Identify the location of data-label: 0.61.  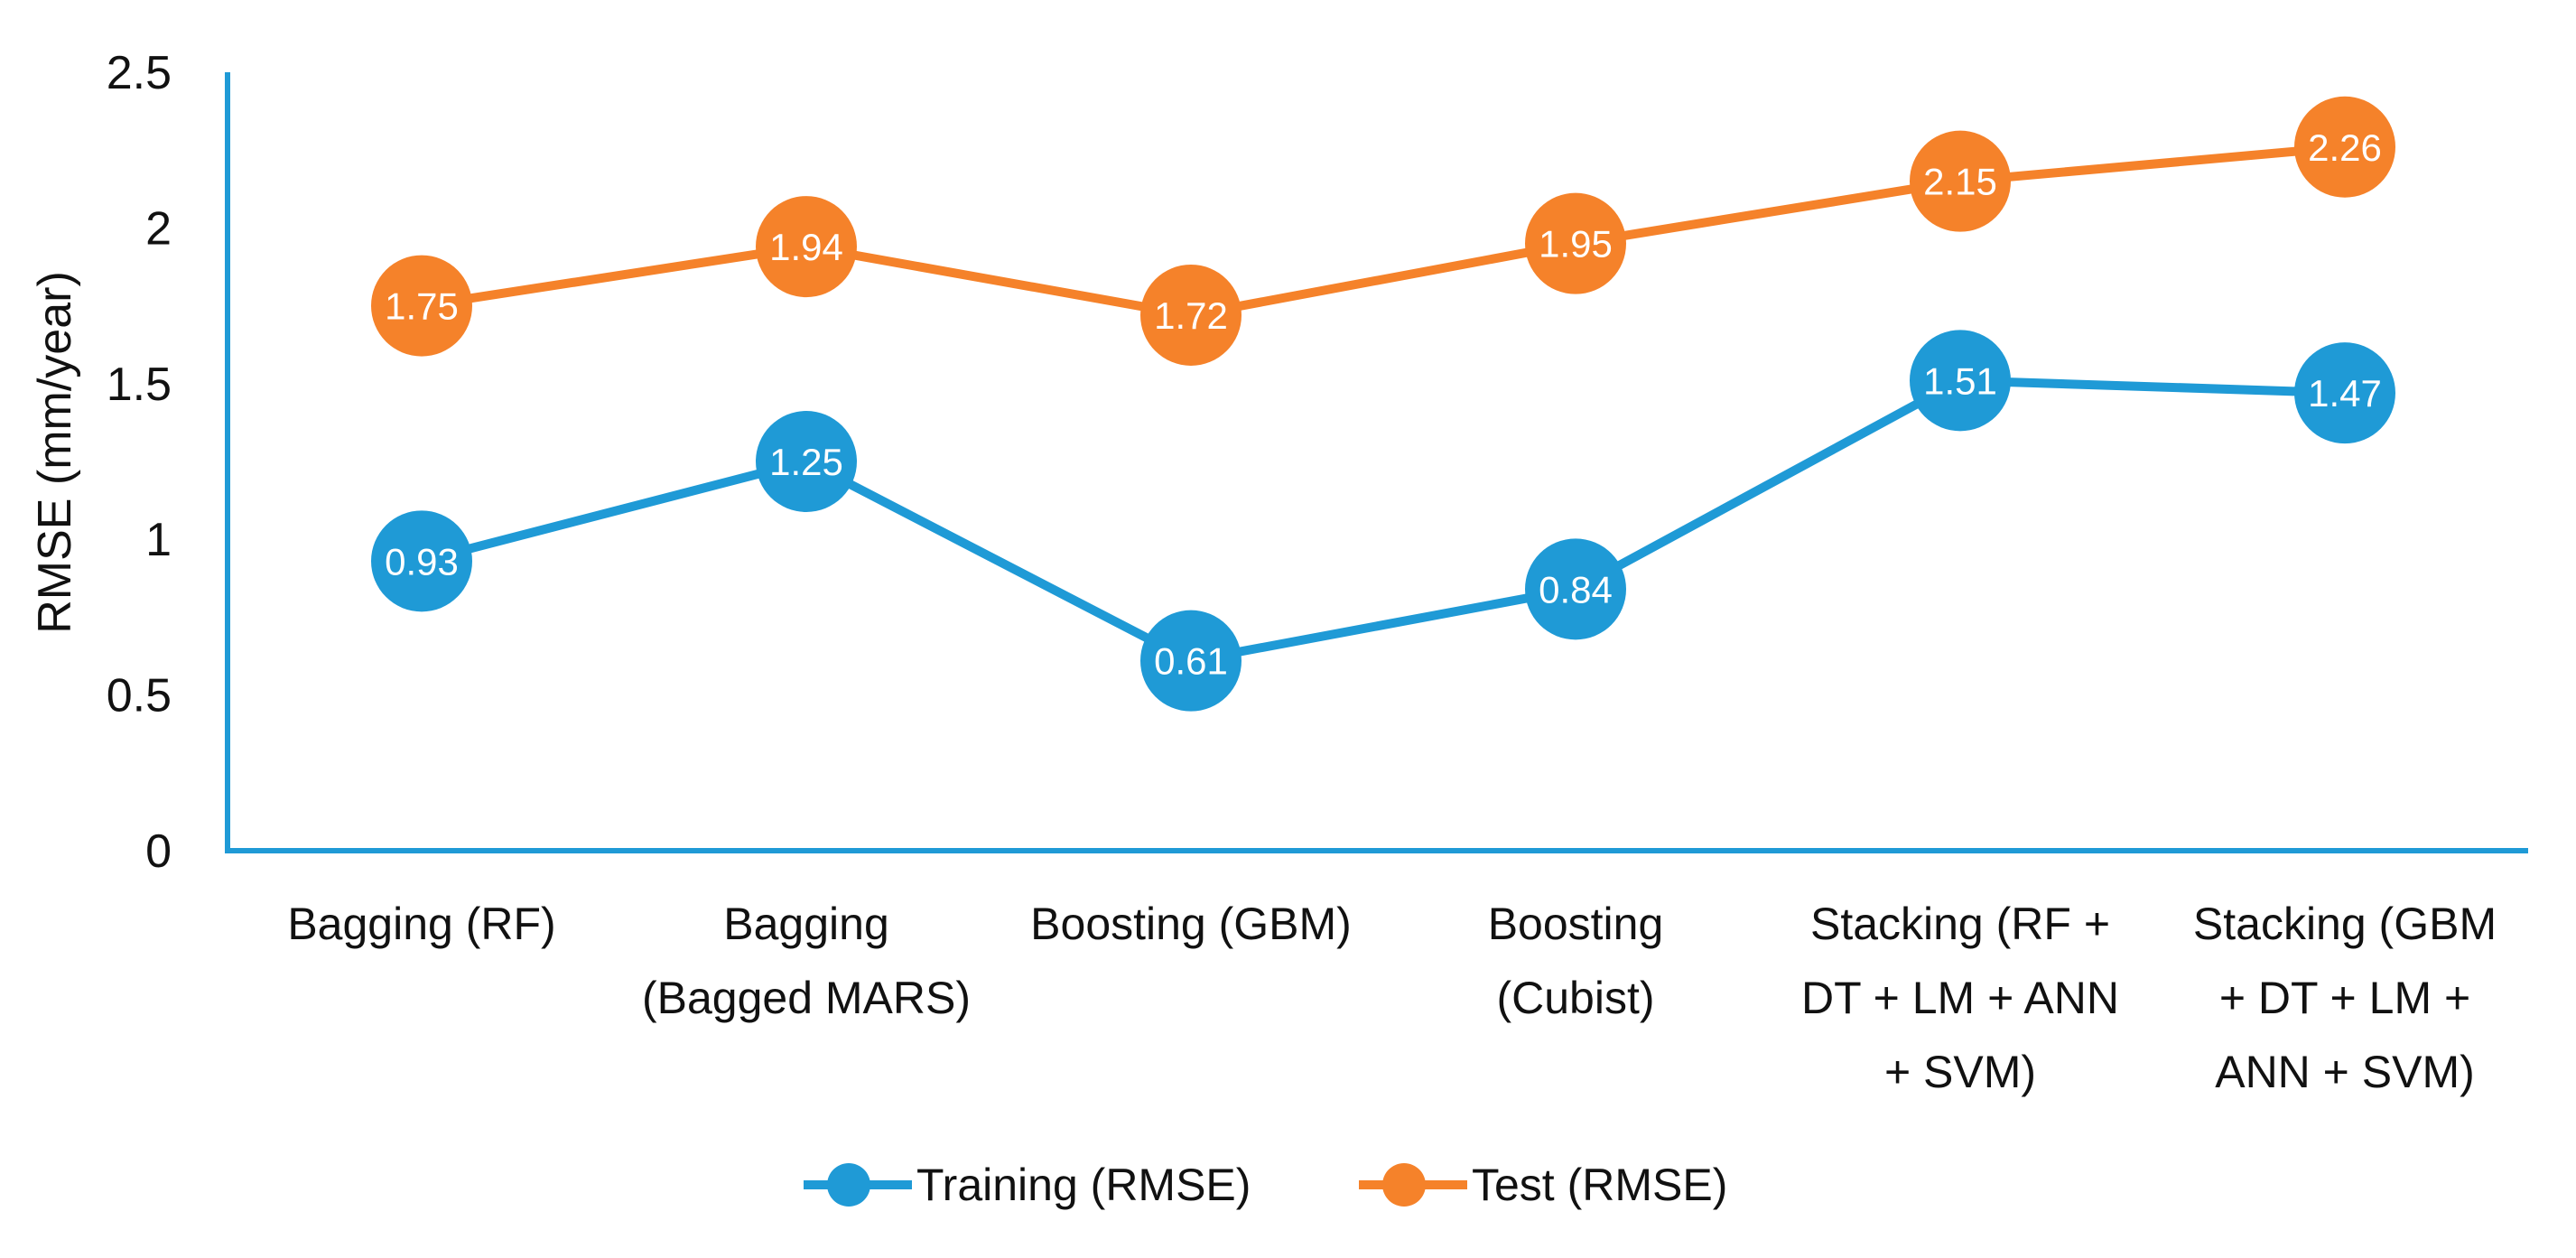
(1191, 661).